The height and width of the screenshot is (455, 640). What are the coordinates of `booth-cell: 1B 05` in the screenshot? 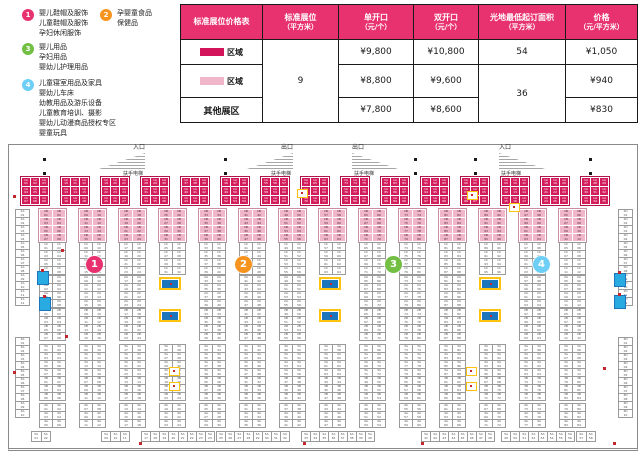 It's located at (566, 213).